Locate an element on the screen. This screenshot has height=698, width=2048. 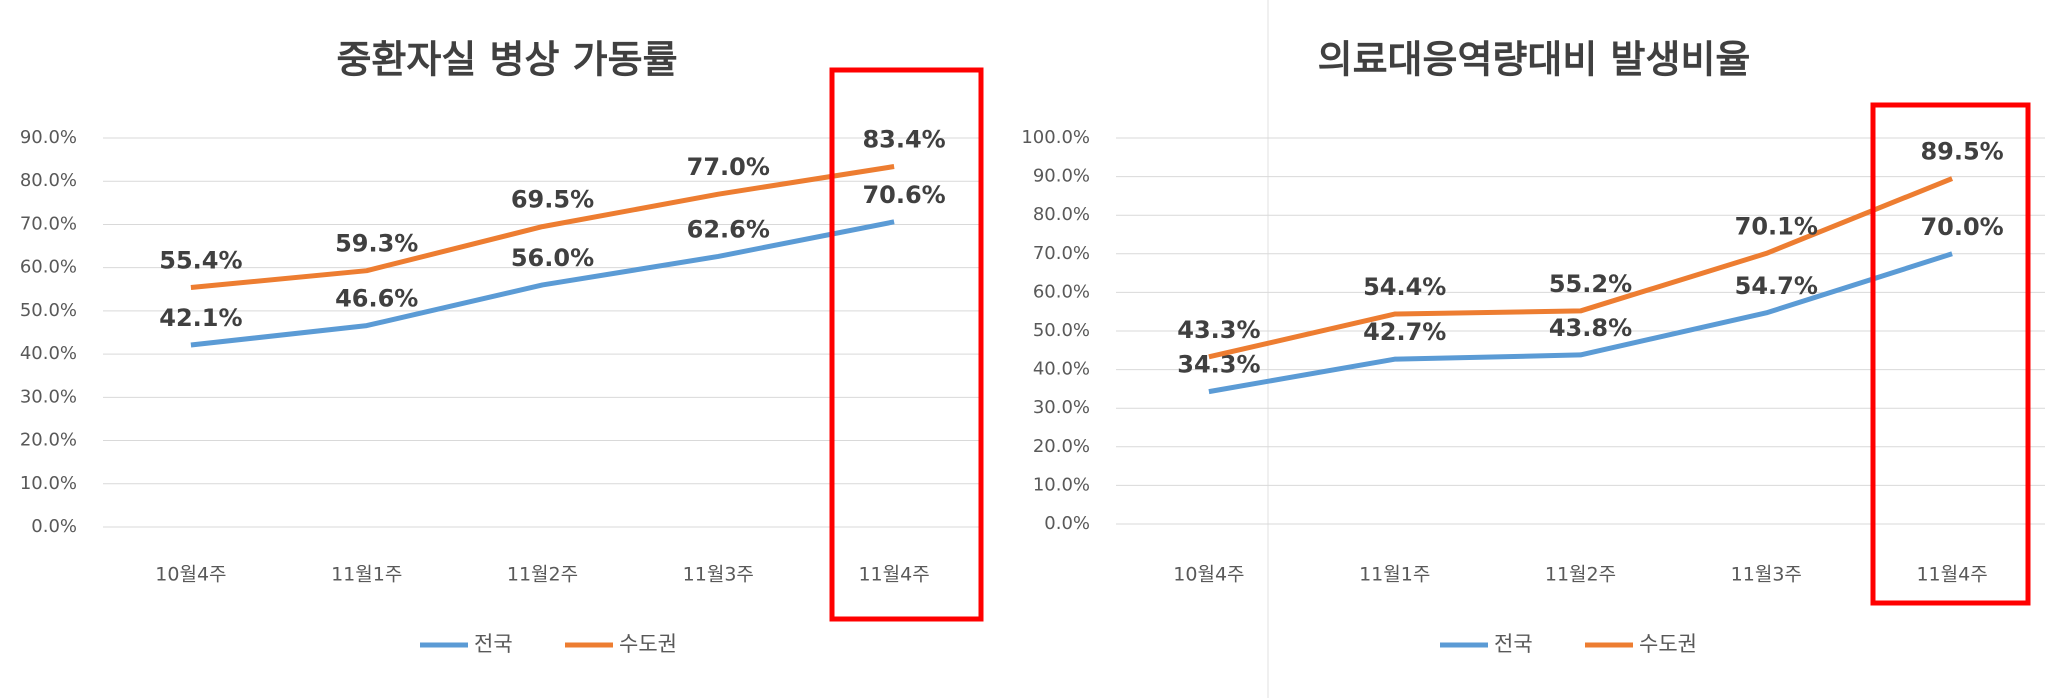
data-label: 42.7% is located at coordinates (1404, 332).